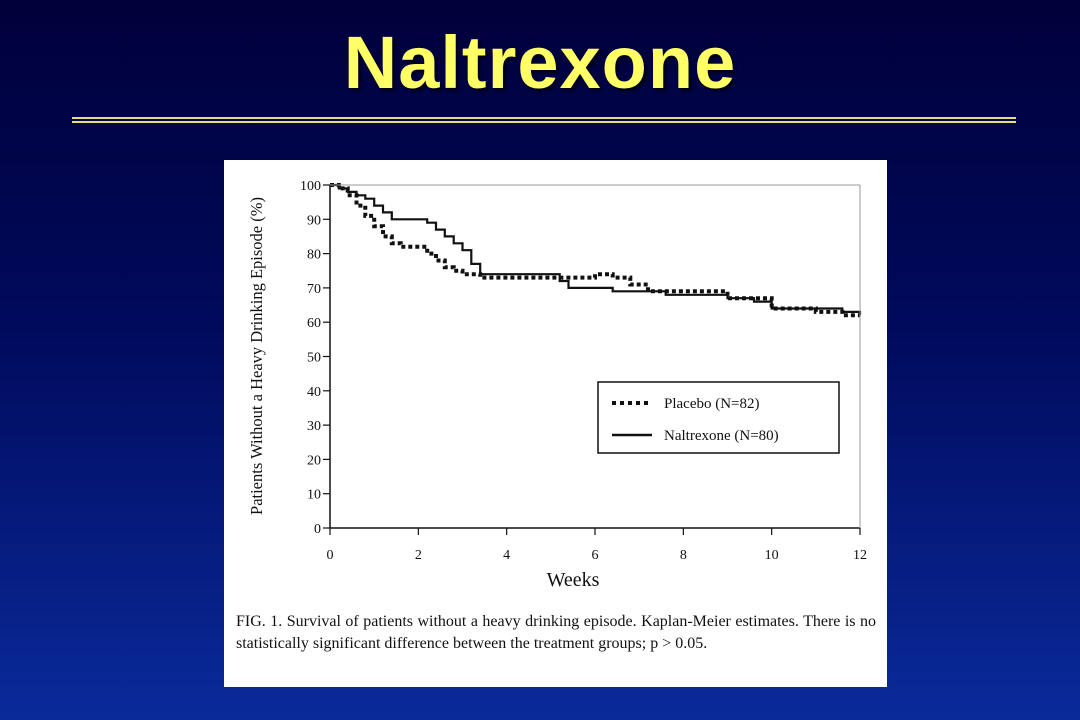 This screenshot has height=720, width=1080. I want to click on y-tick-label: 50, so click(314, 358).